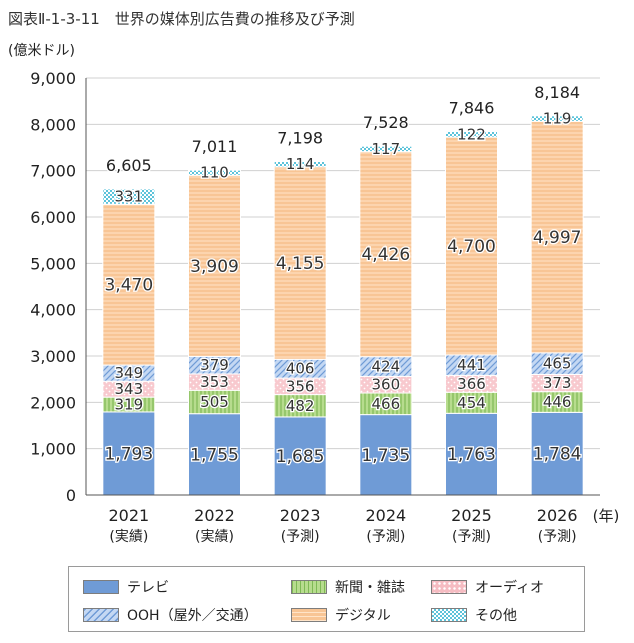 The height and width of the screenshot is (643, 634). What do you see at coordinates (148, 588) in the screenshot?
I see `legend-label: テレビ` at bounding box center [148, 588].